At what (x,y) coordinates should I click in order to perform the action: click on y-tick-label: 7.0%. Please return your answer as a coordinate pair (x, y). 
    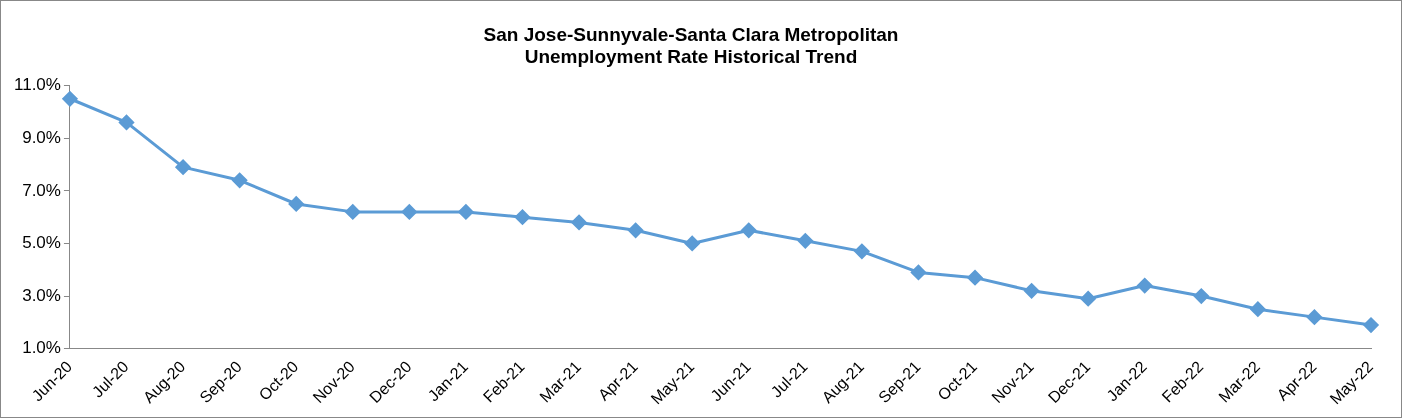
    Looking at the image, I should click on (41, 190).